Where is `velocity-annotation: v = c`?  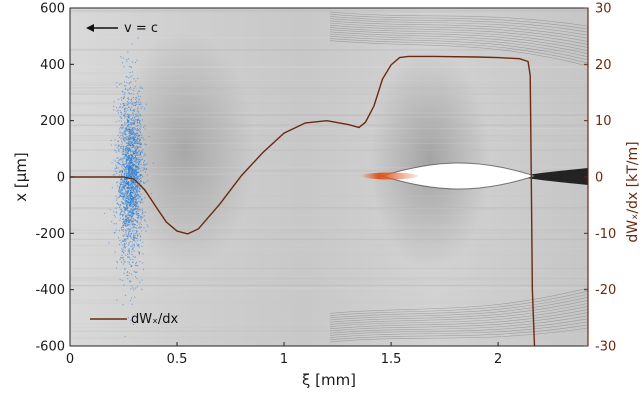 velocity-annotation: v = c is located at coordinates (122, 28).